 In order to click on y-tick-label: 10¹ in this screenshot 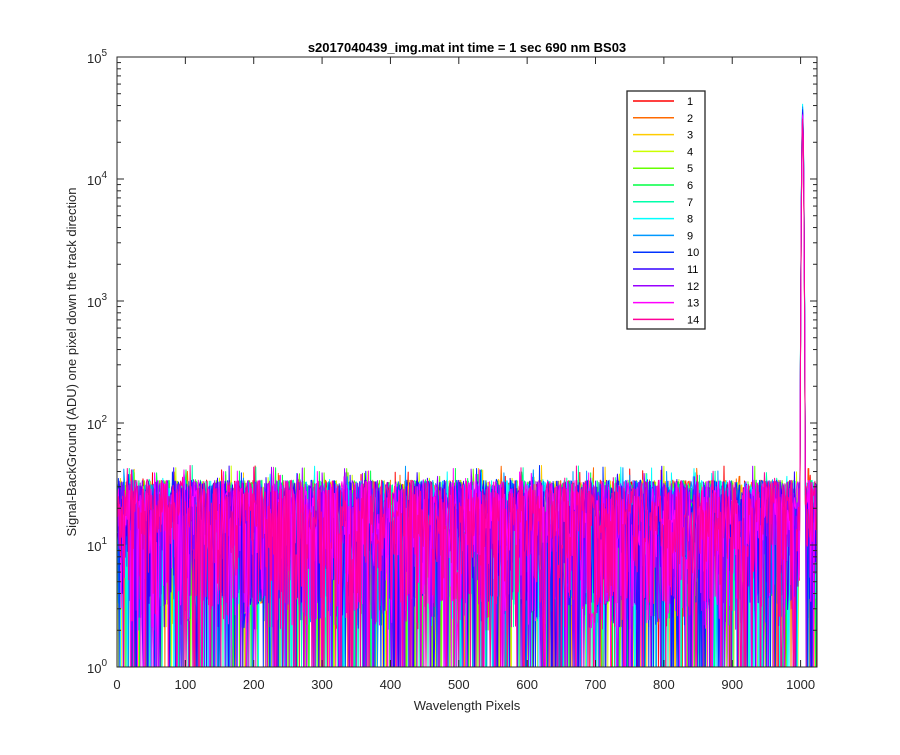, I will do `click(97, 545)`.